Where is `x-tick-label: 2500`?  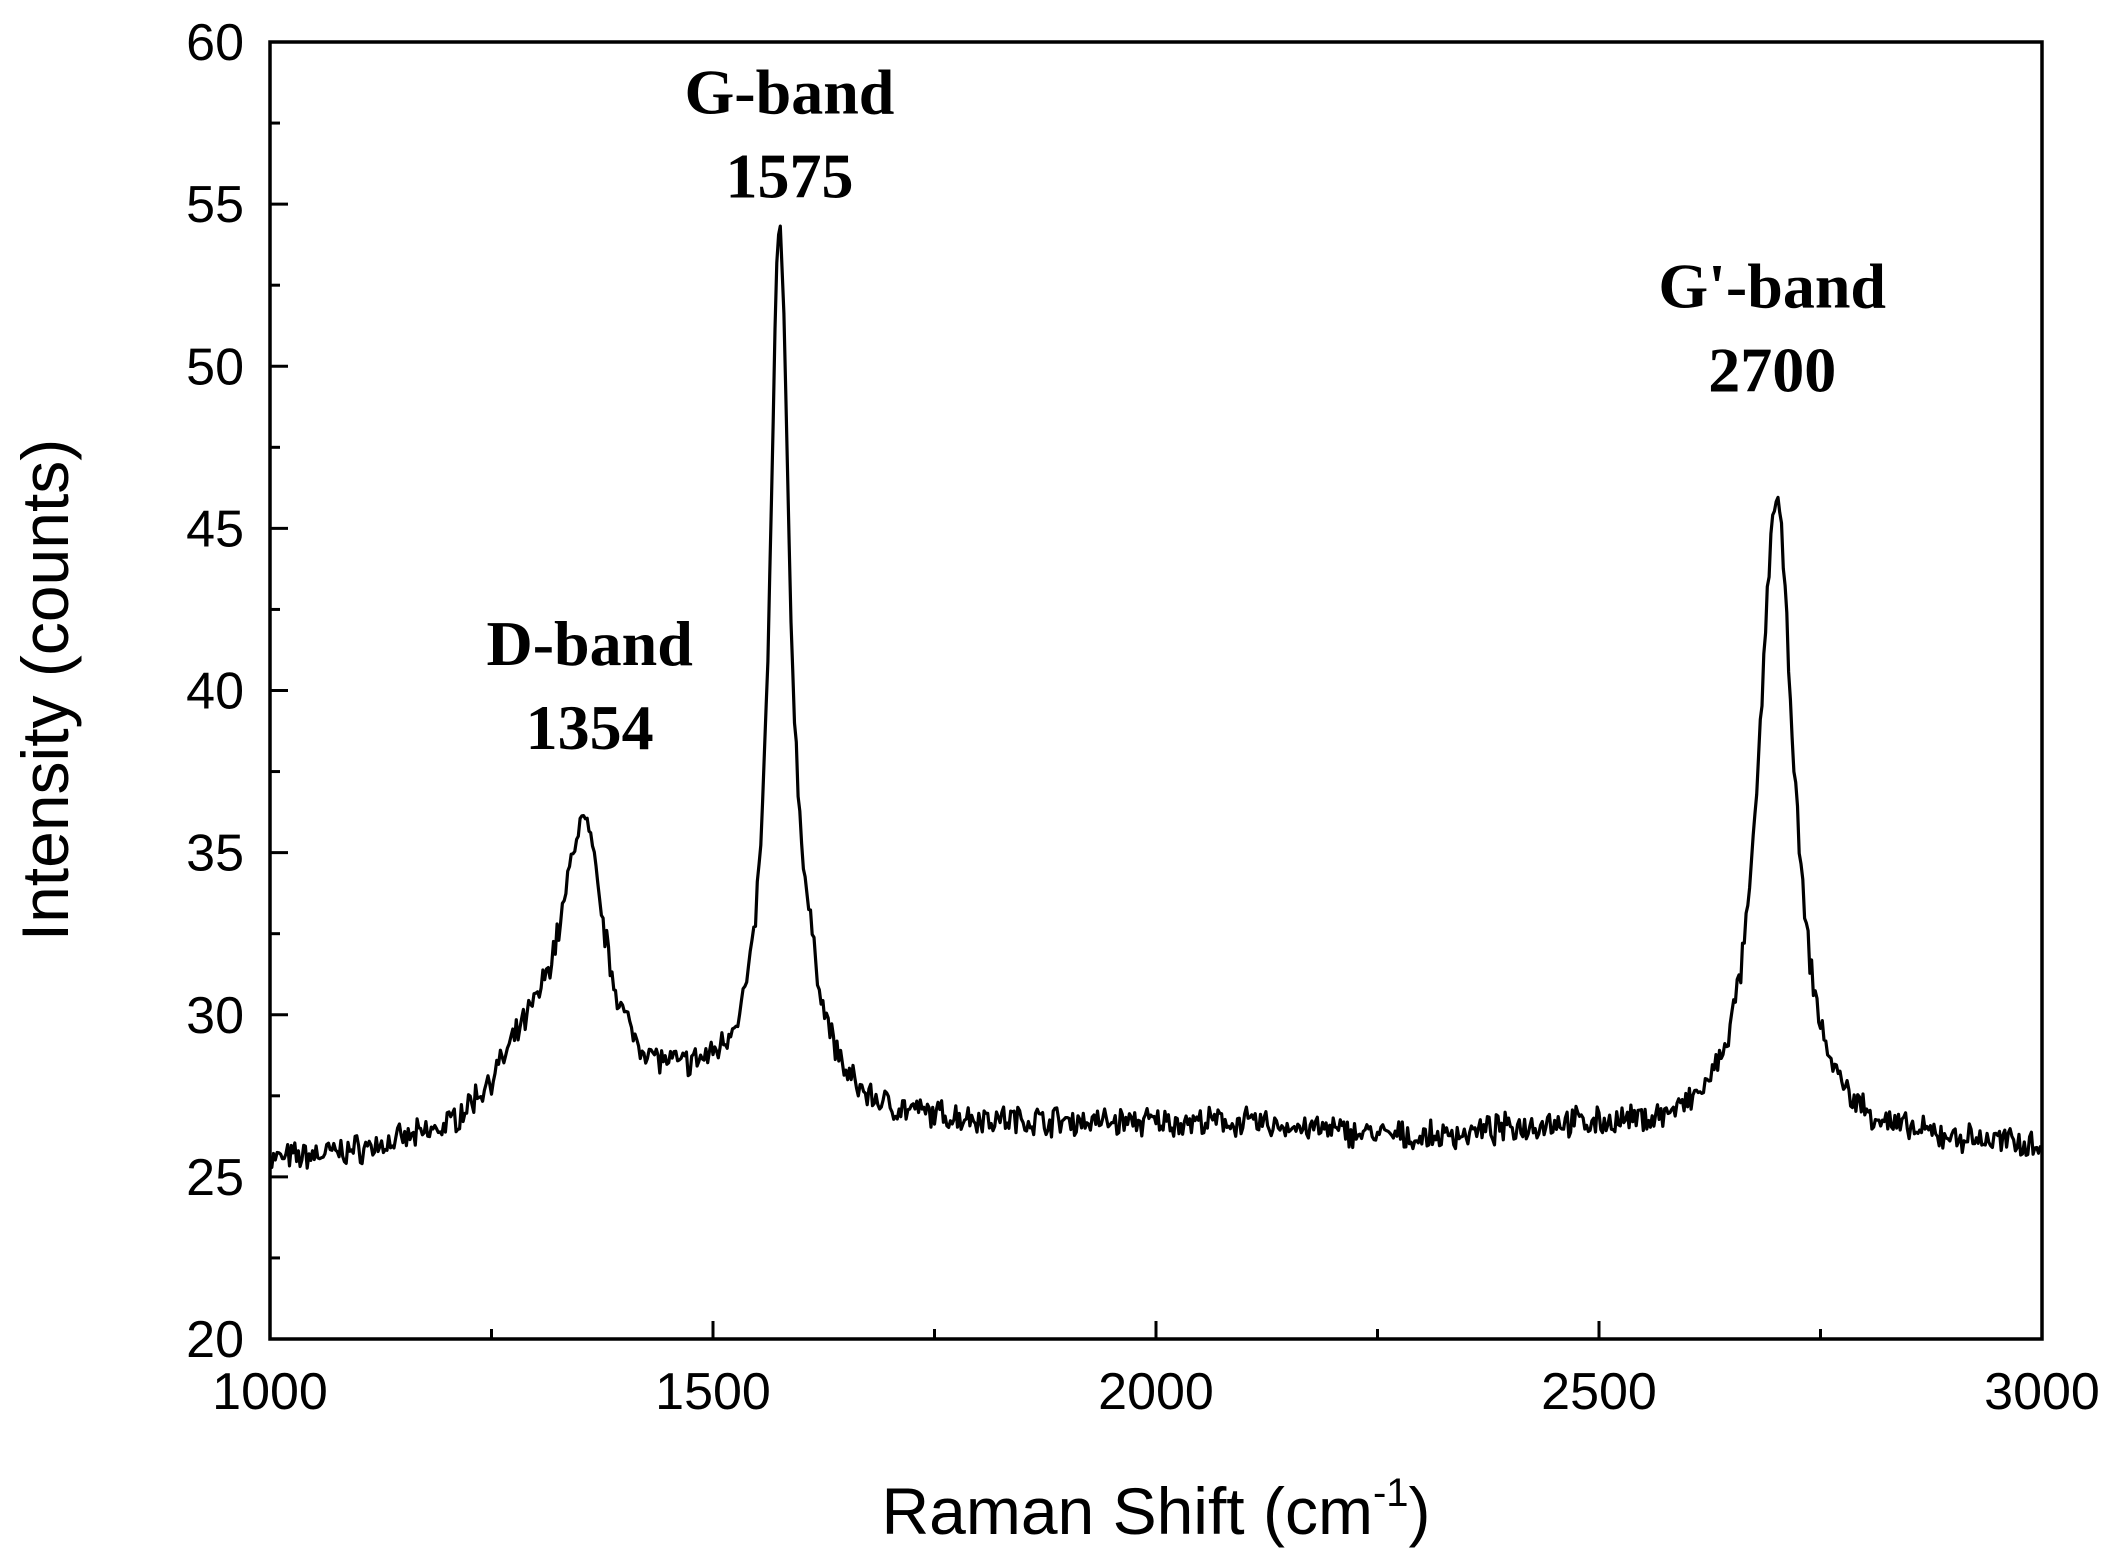
x-tick-label: 2500 is located at coordinates (1599, 1392).